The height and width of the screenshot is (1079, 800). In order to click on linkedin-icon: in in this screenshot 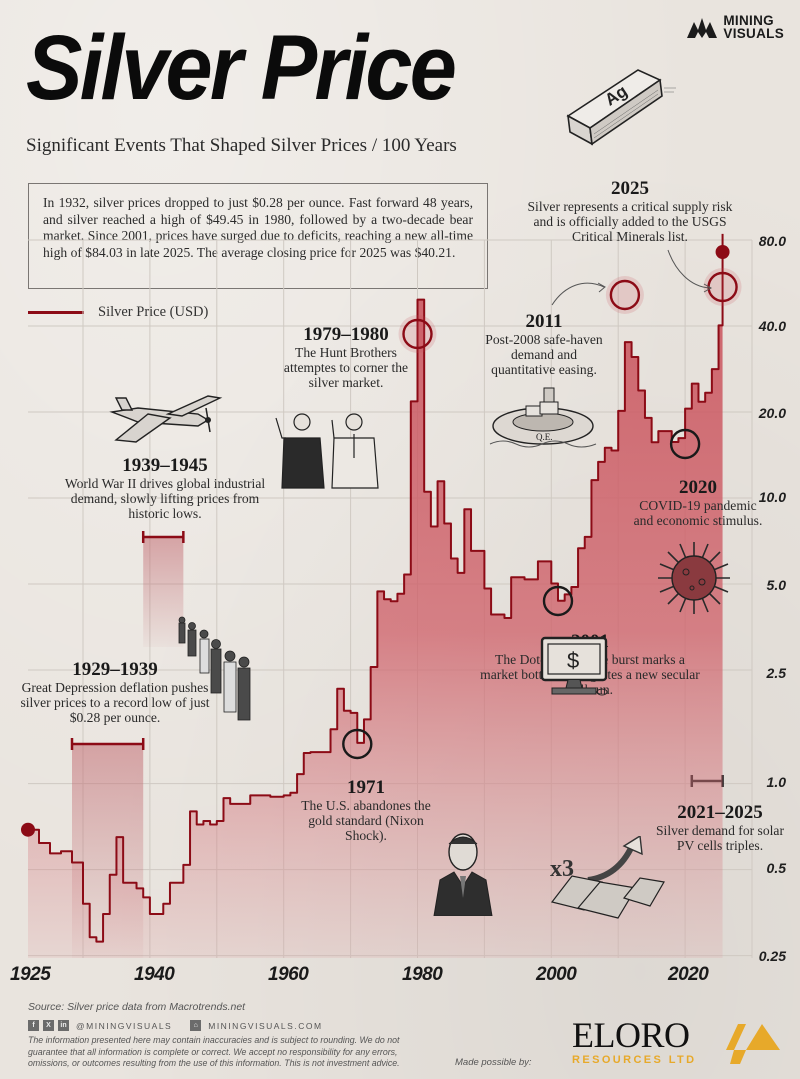, I will do `click(63, 1025)`.